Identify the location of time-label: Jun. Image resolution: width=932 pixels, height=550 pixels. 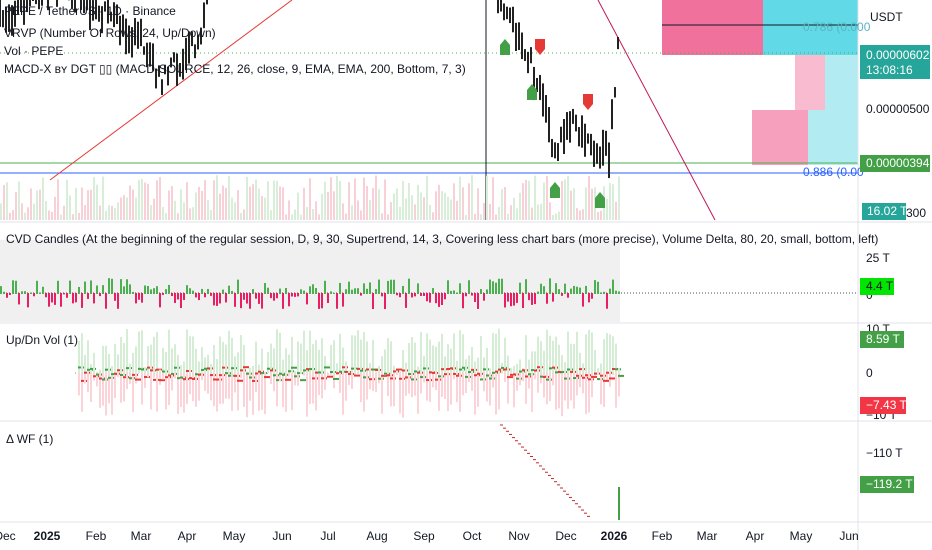
(281, 536).